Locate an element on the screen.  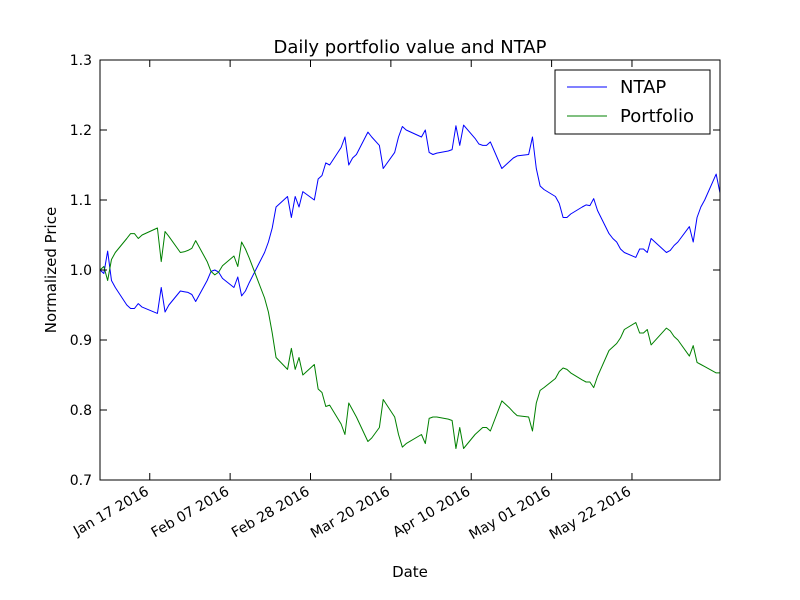
y-tick-label: 1.2 is located at coordinates (81, 131).